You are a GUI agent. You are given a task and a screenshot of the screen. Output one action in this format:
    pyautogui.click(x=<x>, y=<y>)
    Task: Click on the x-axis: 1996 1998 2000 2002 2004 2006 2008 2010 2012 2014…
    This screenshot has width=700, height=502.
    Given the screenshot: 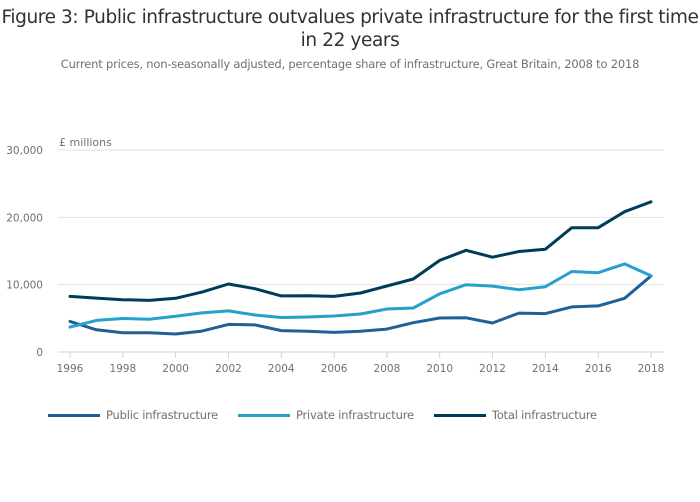 What is the action you would take?
    pyautogui.click(x=361, y=363)
    